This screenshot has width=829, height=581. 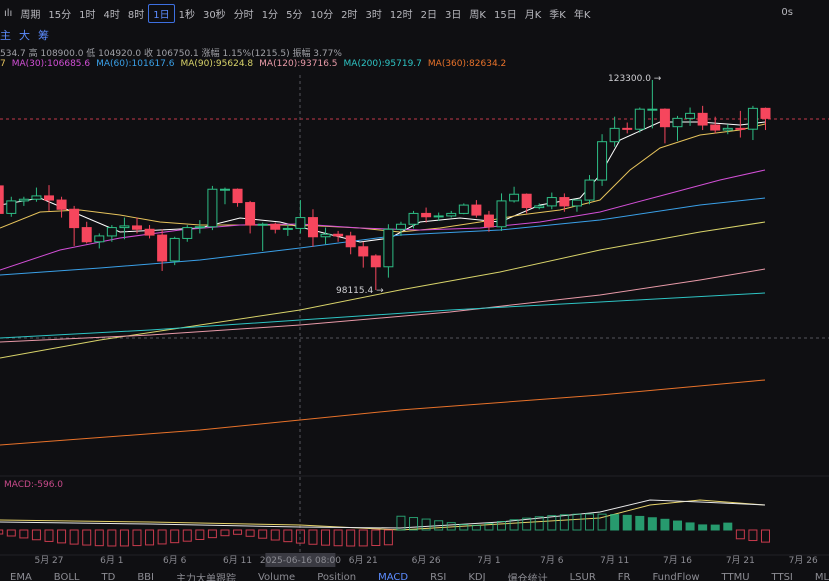 I want to click on period-button: 3时, so click(x=373, y=15).